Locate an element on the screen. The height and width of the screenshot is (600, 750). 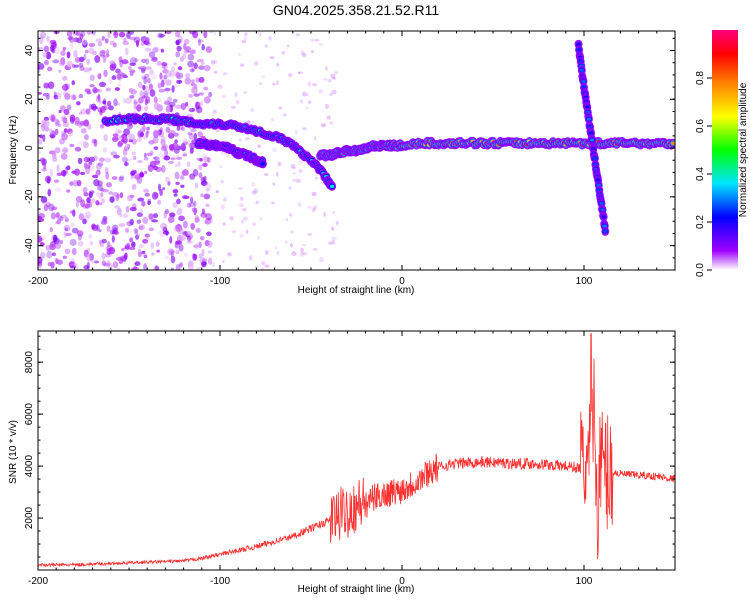
y-tick-label: -20 is located at coordinates (29, 196).